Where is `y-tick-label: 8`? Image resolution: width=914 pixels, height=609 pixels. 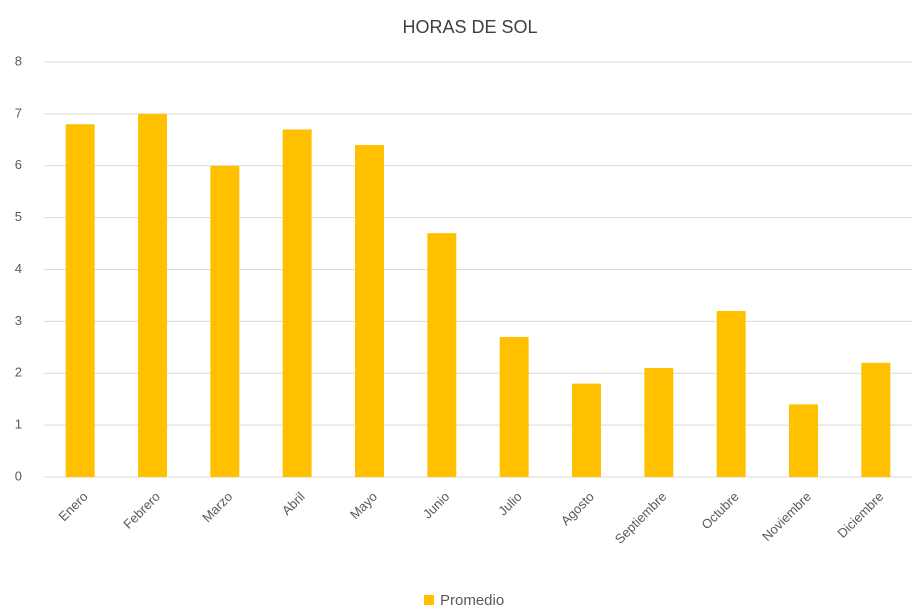
y-tick-label: 8 is located at coordinates (18, 60).